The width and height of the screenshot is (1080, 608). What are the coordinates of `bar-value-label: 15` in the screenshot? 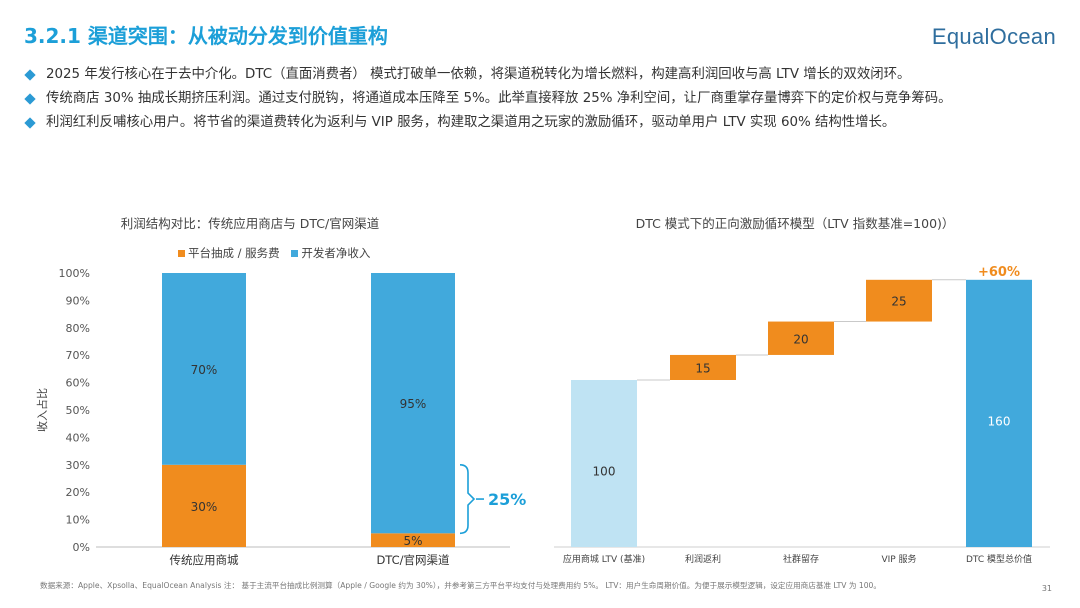 It's located at (702, 368).